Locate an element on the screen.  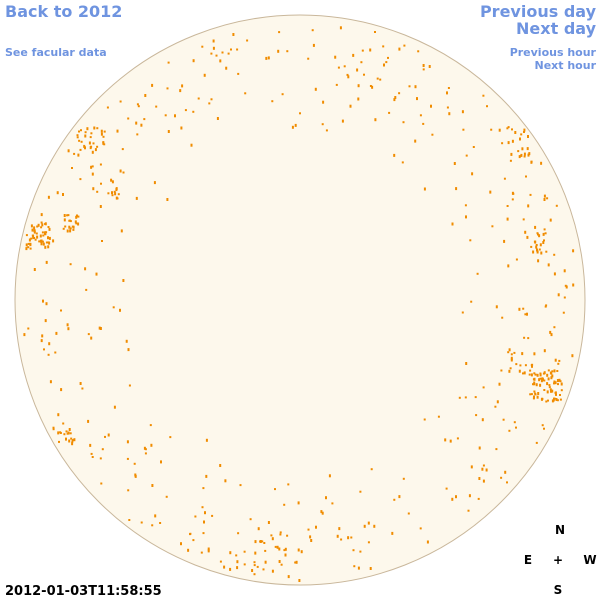
compass-south: S is located at coordinates (558, 590).